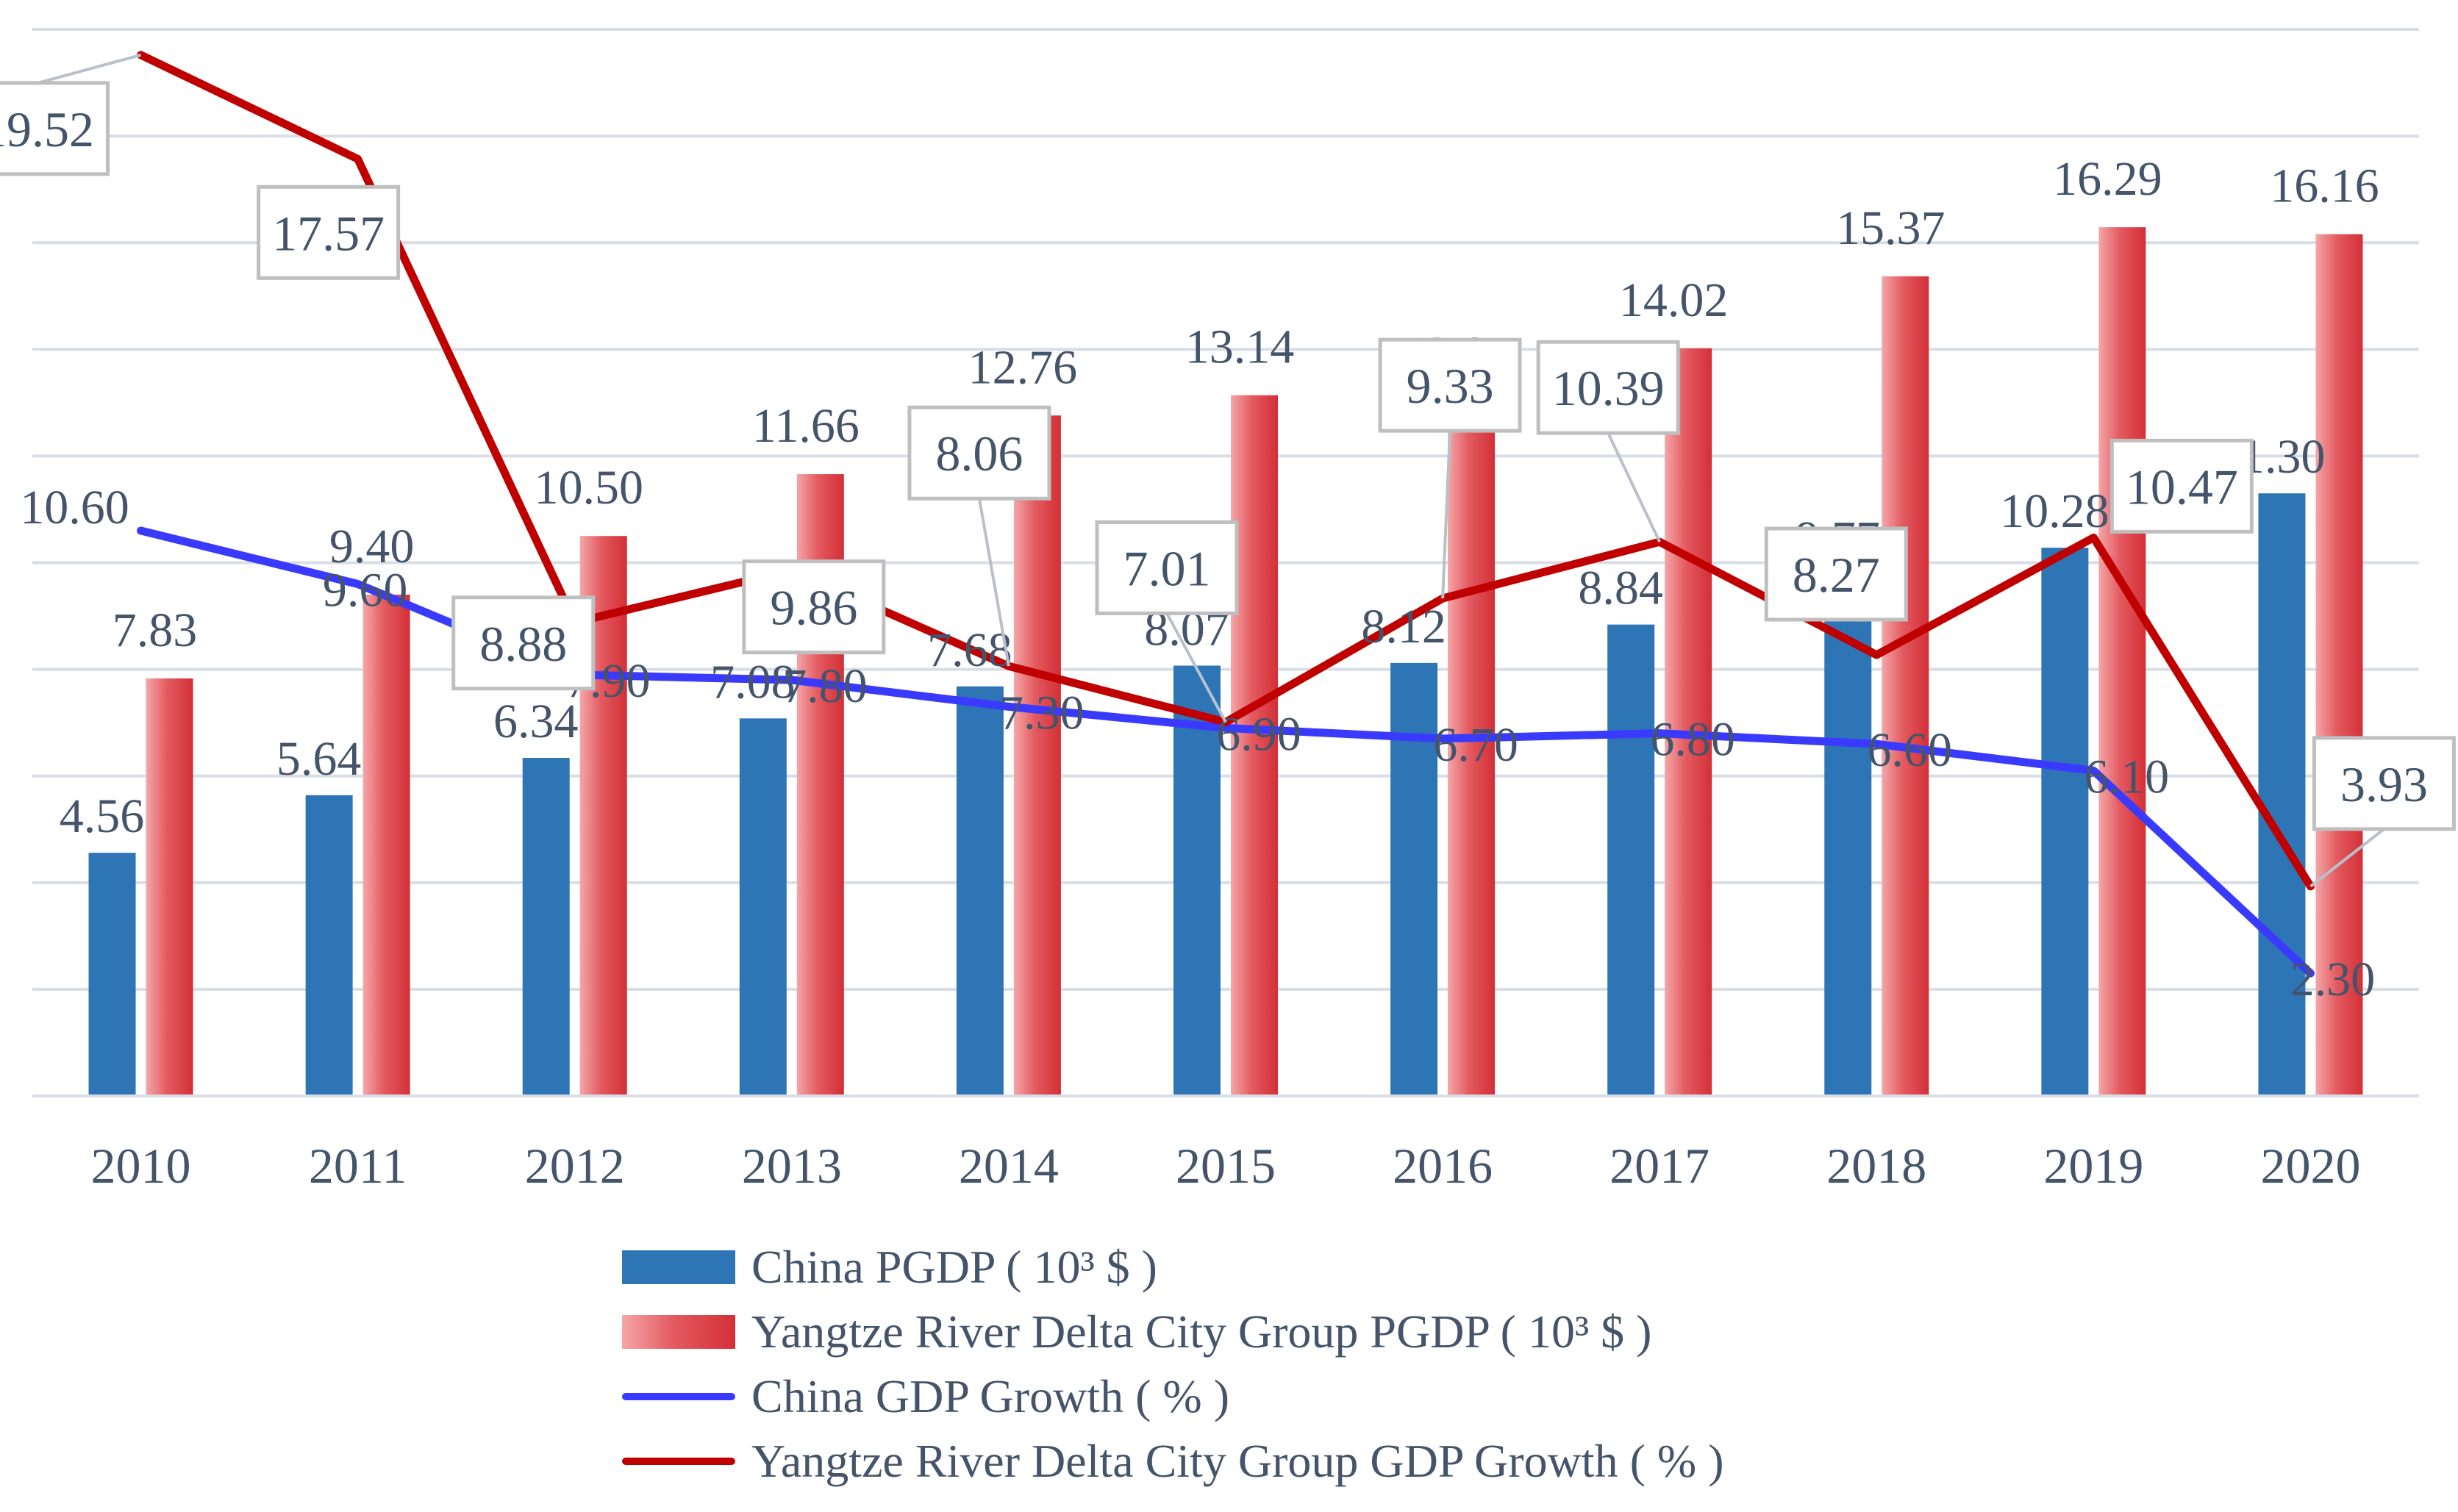 The width and height of the screenshot is (2458, 1512). Describe the element at coordinates (1443, 1166) in the screenshot. I see `x-tick-label: 2016` at that location.